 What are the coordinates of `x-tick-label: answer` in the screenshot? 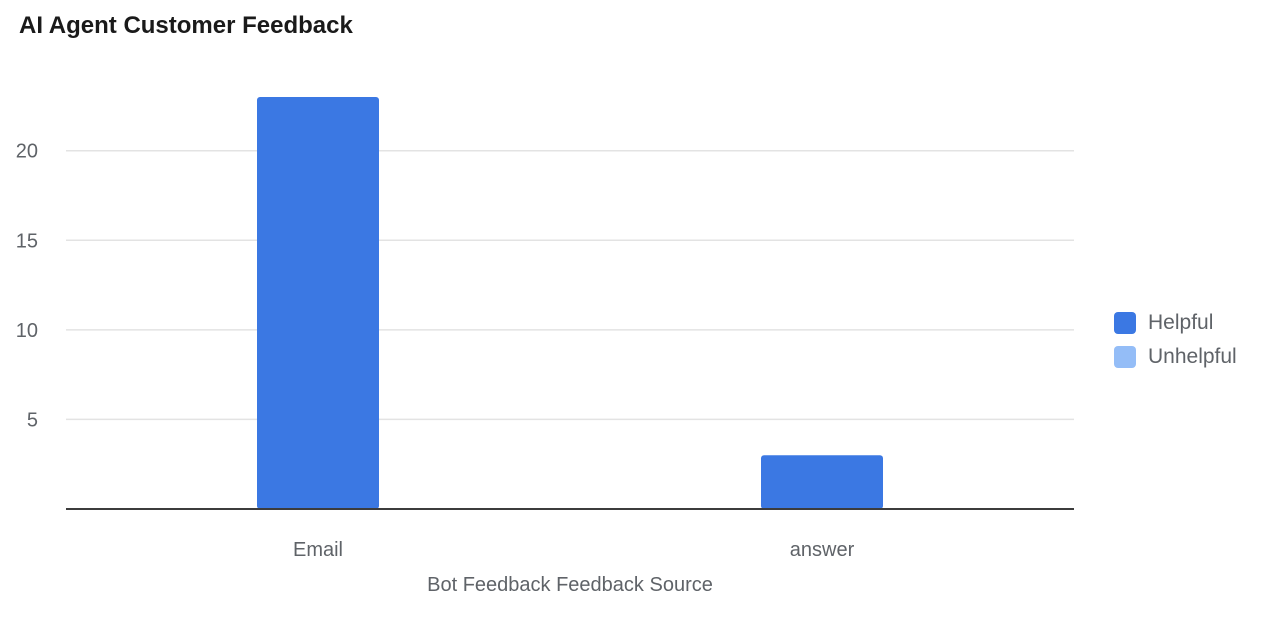 It's located at (822, 550).